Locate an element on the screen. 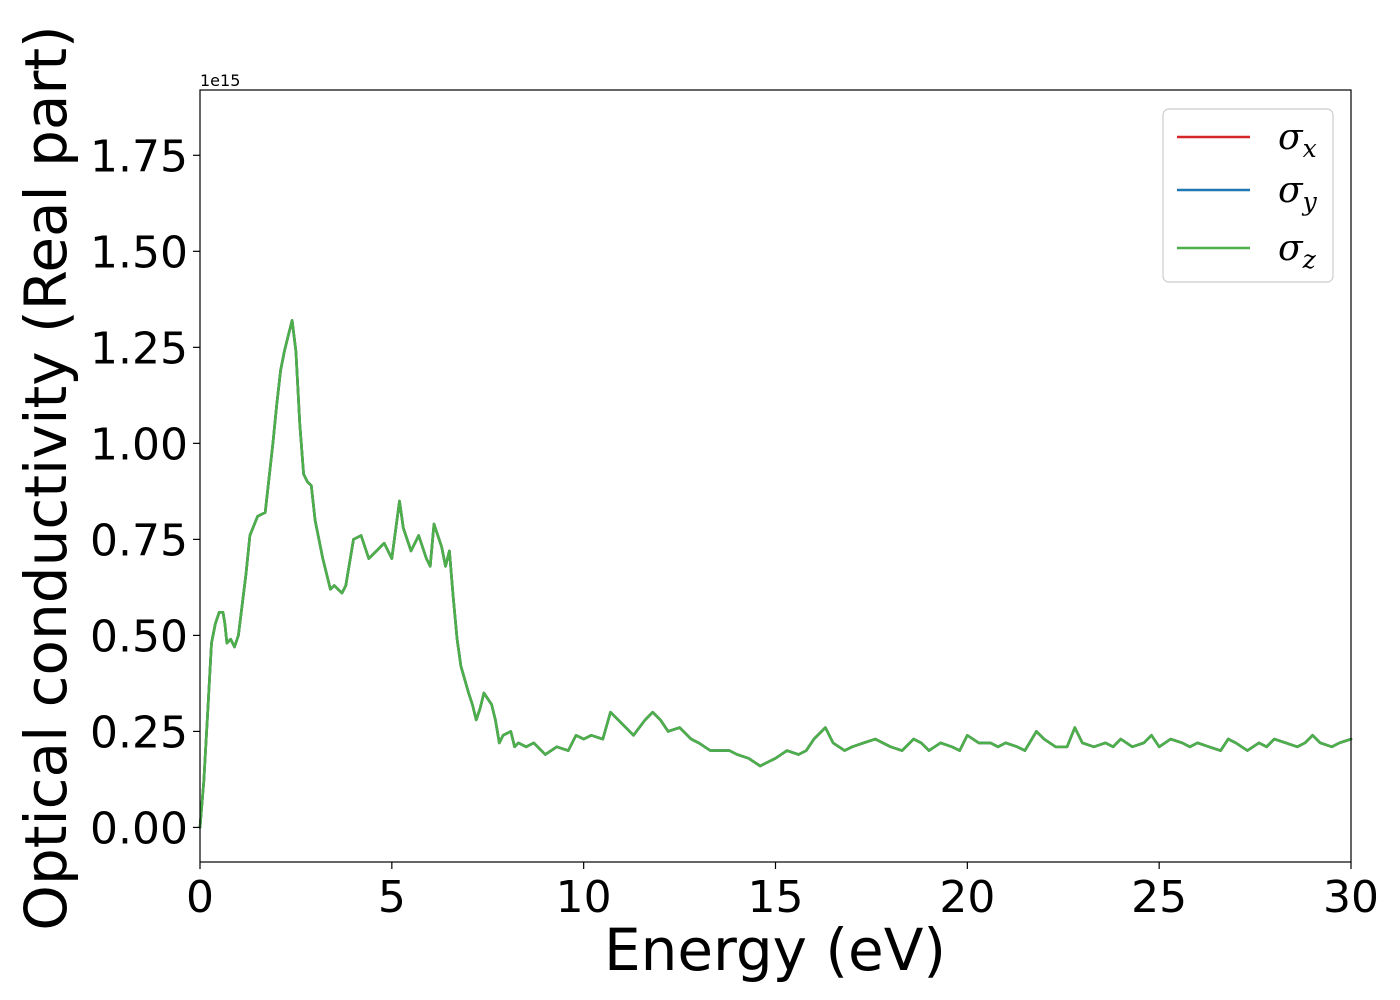 This screenshot has height=1000, width=1400. legend-label: σy is located at coordinates (1298, 193).